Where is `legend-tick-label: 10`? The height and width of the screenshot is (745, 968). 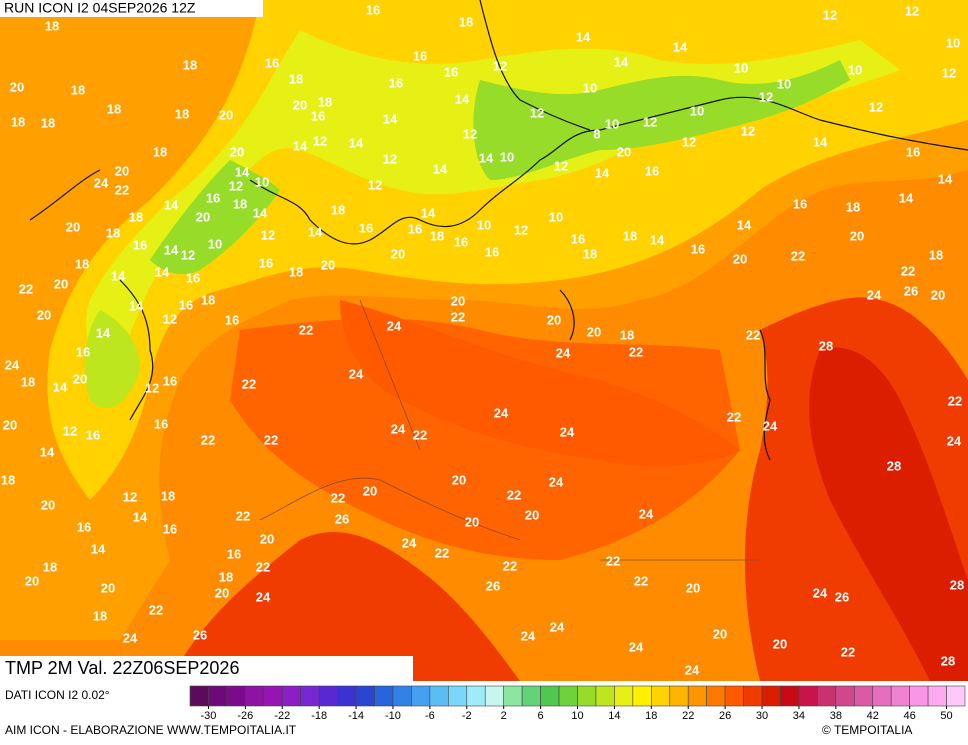 legend-tick-label: 10 is located at coordinates (577, 716).